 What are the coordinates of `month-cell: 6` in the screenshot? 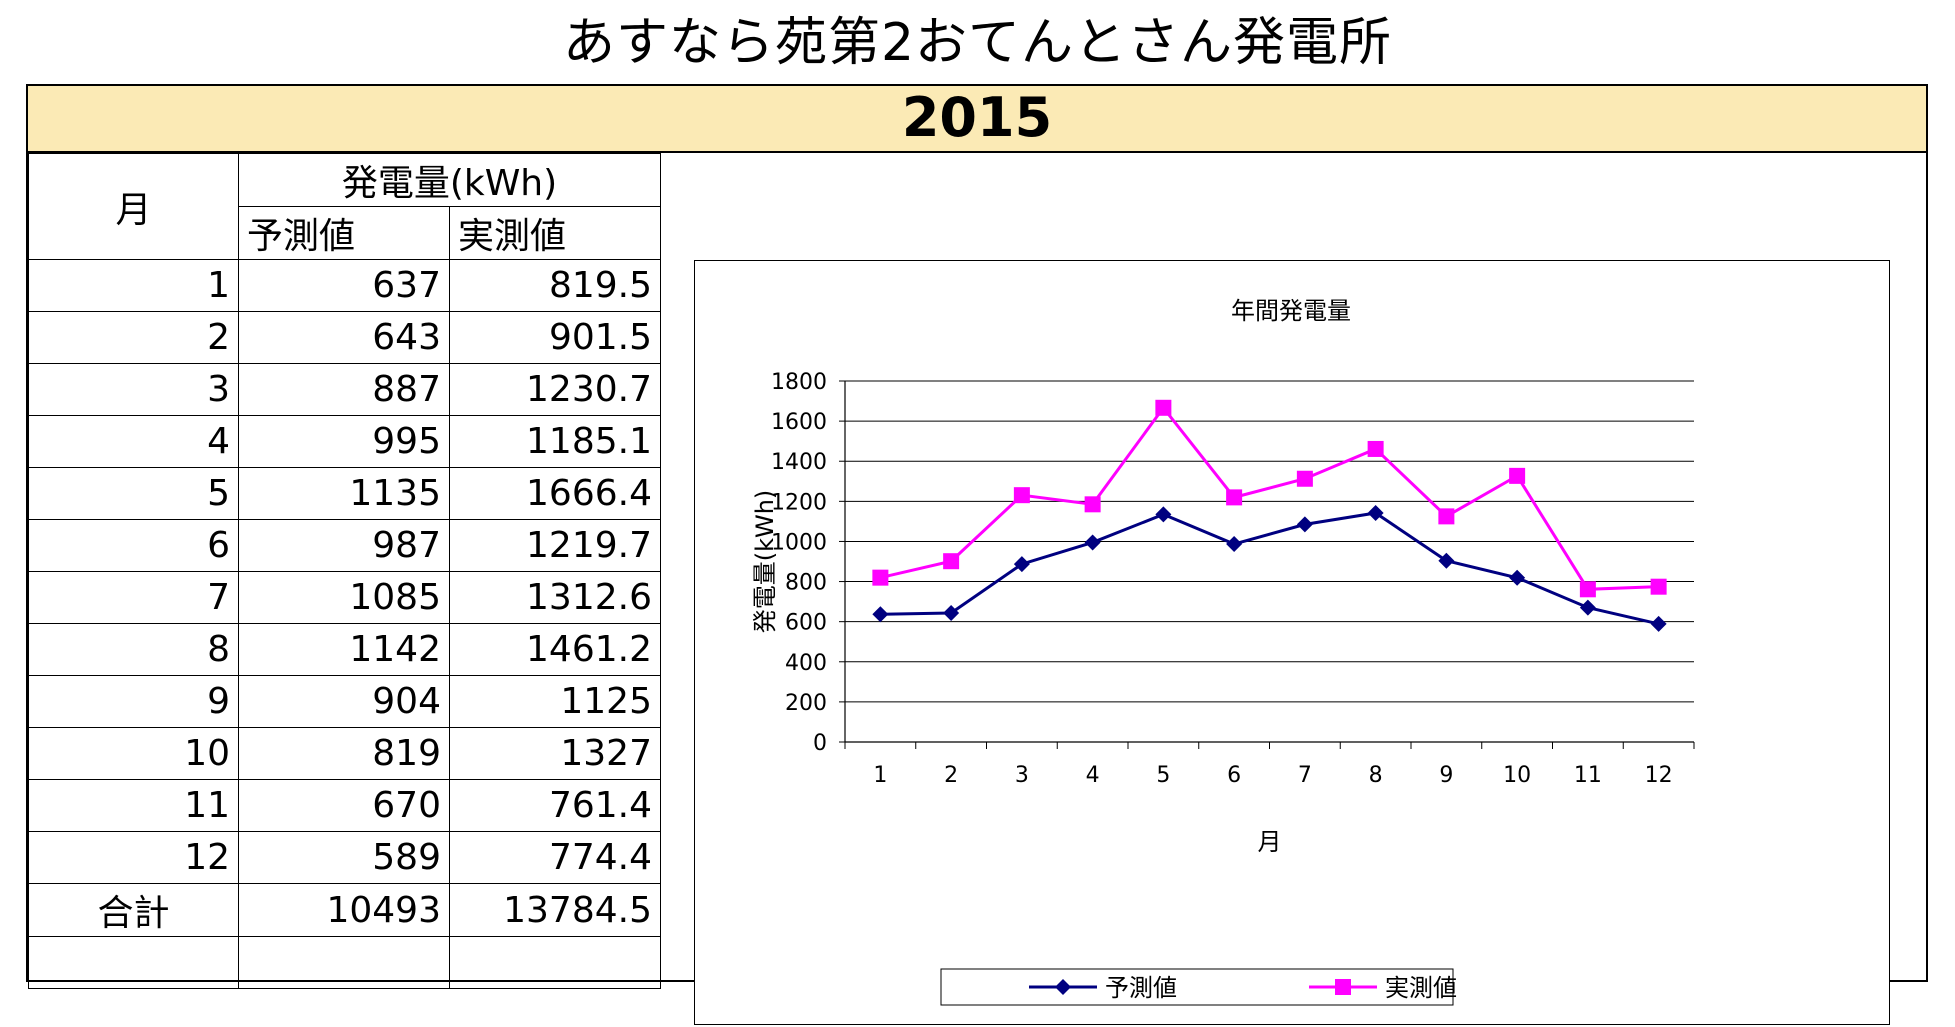 It's located at (133, 545).